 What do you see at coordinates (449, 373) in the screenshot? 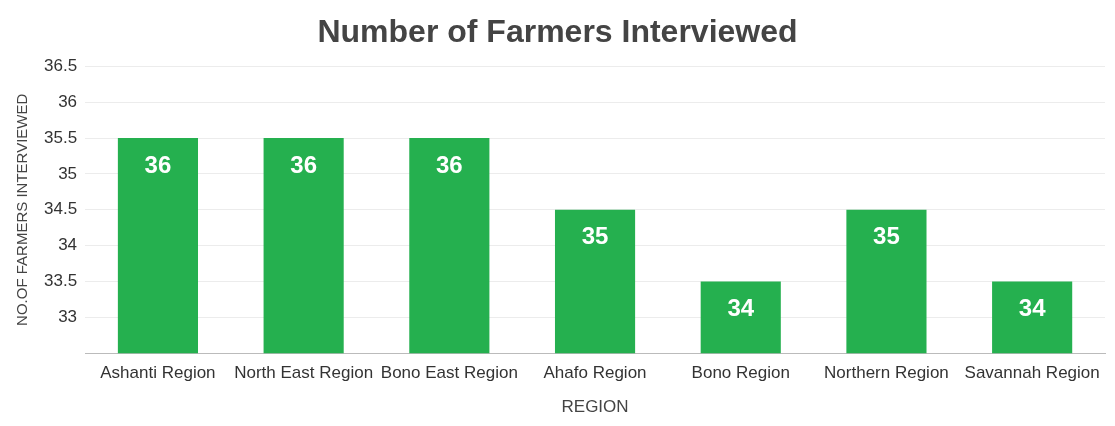
I see `x-tick-label: Bono East Region` at bounding box center [449, 373].